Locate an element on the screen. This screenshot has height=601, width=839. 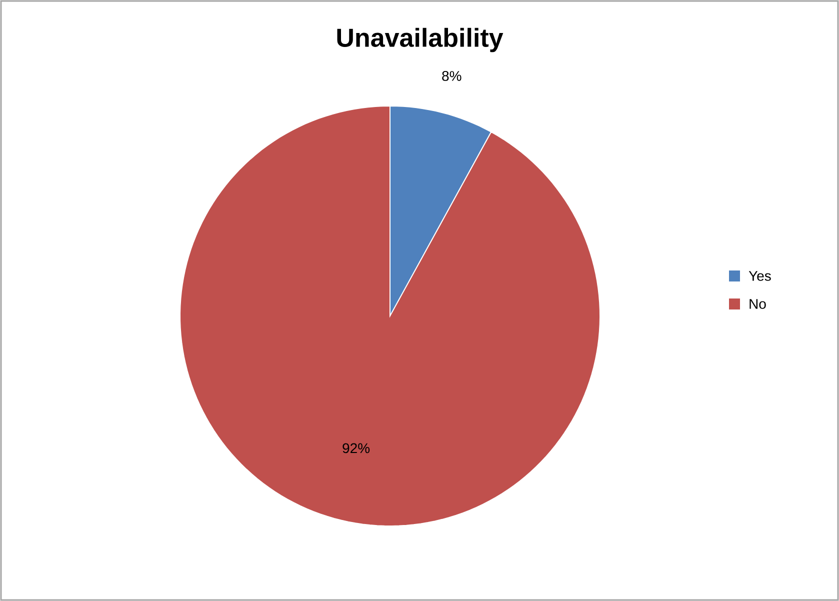
legend-label: No is located at coordinates (758, 304).